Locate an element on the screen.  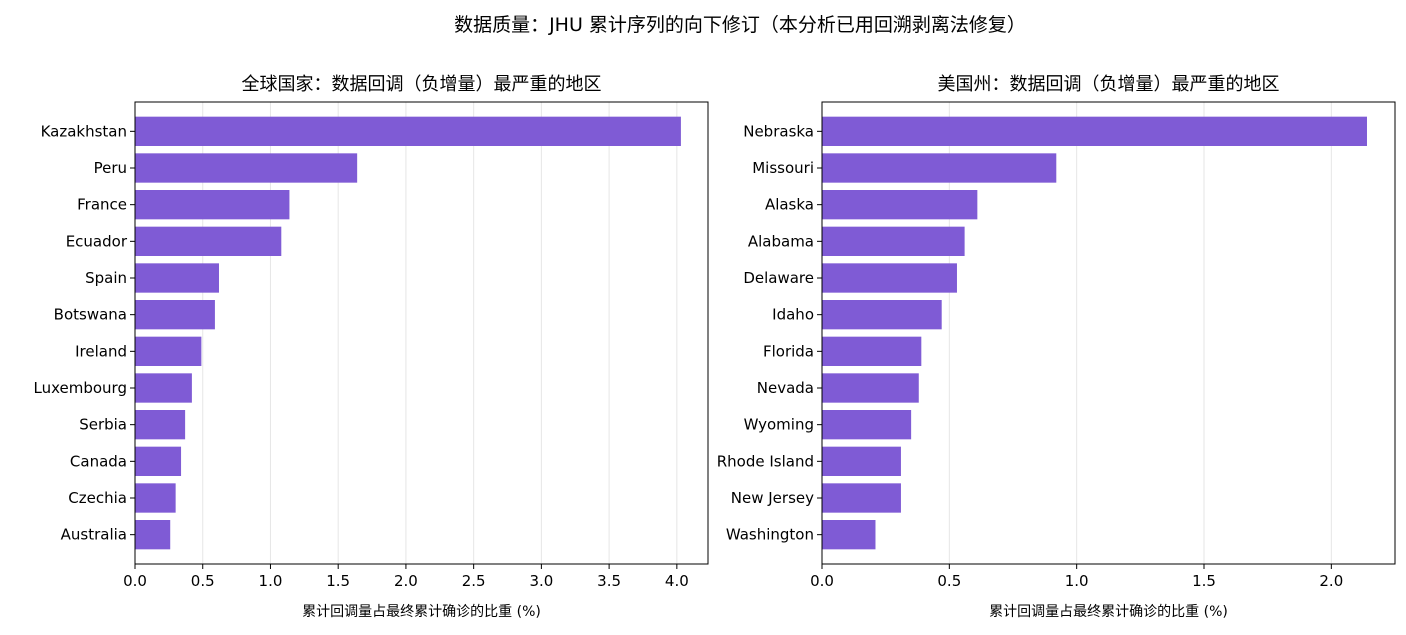
y-tick-label: Rhode Island is located at coordinates (765, 461).